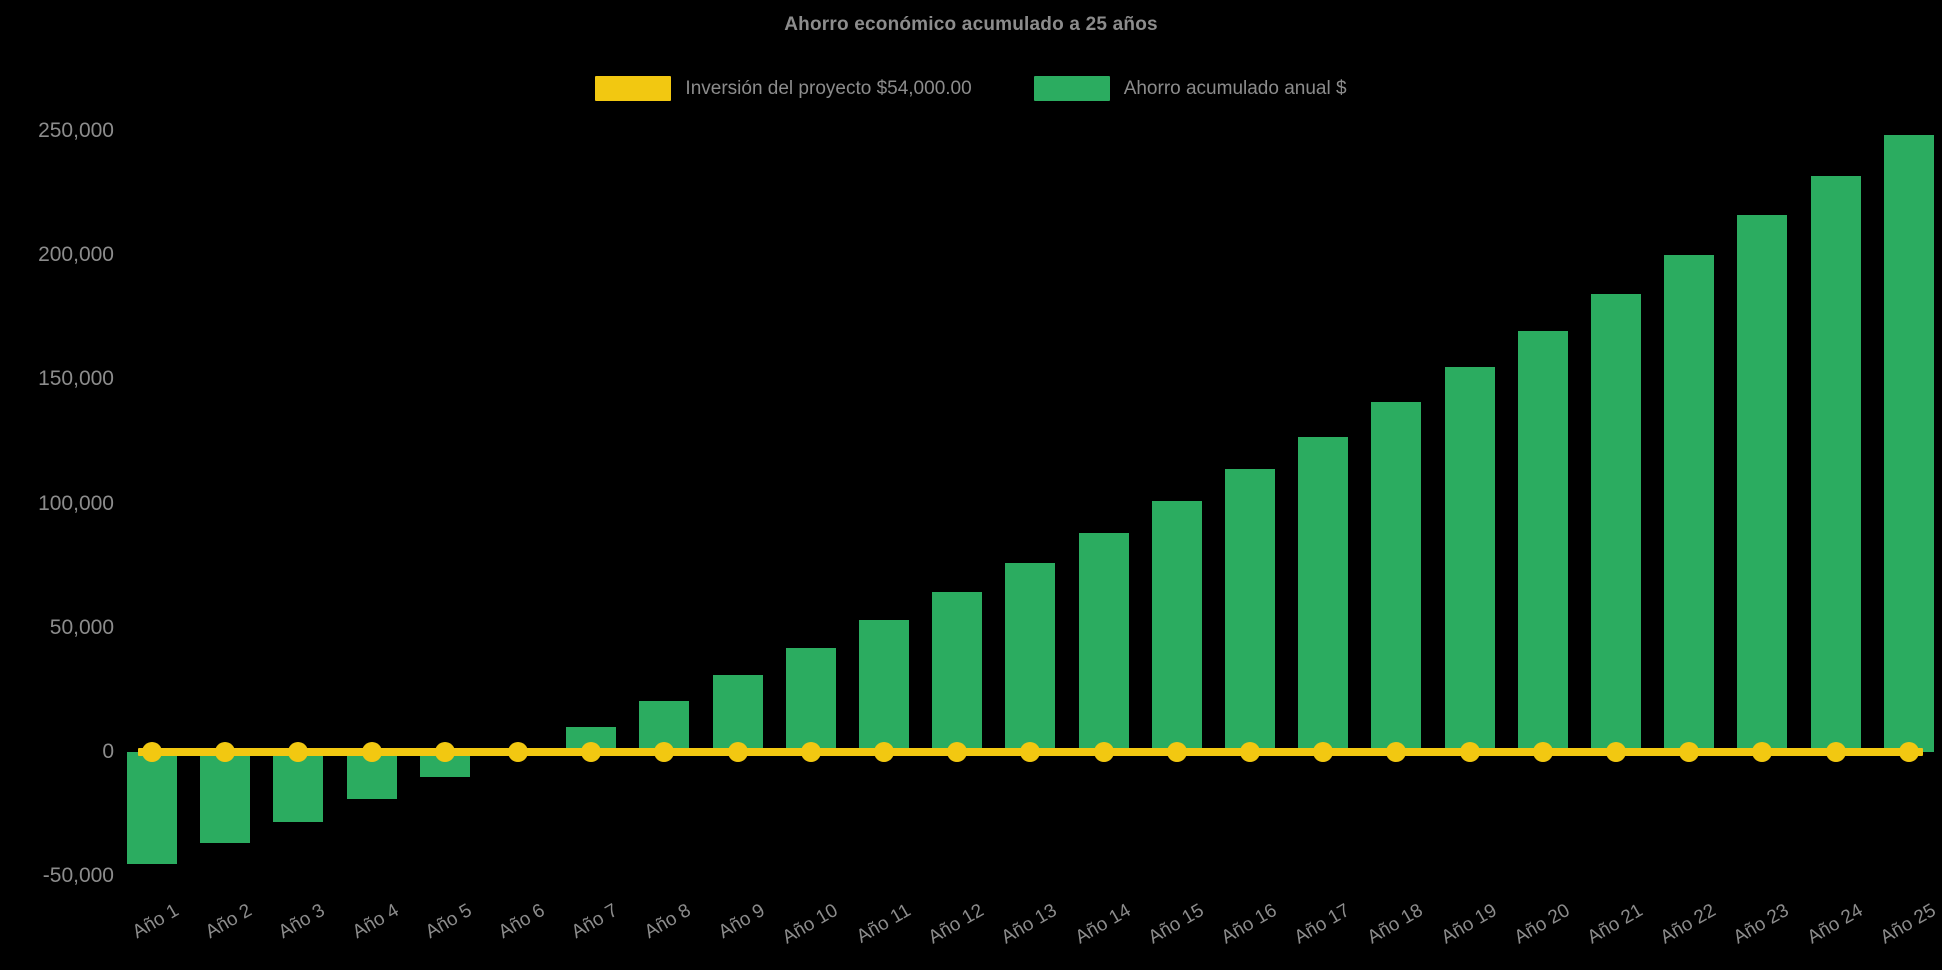  What do you see at coordinates (1071, 88) in the screenshot?
I see `legend-swatch-savings` at bounding box center [1071, 88].